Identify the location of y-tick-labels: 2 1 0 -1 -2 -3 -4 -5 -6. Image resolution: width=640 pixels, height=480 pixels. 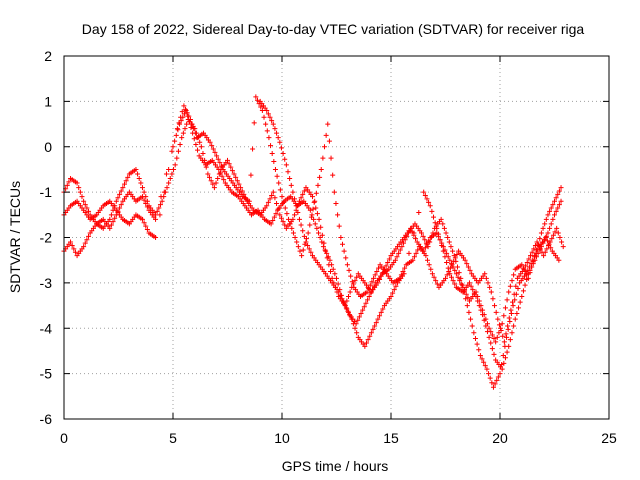
(46, 237).